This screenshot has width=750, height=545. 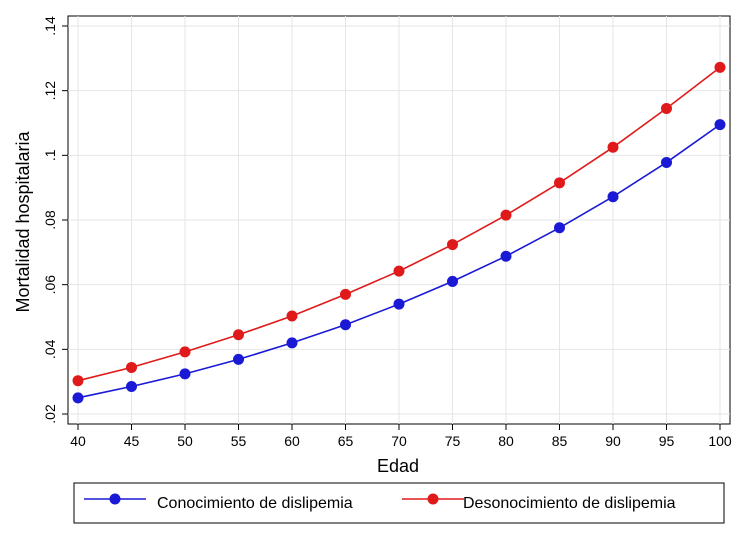 What do you see at coordinates (50, 155) in the screenshot?
I see `y-tick-label: .1` at bounding box center [50, 155].